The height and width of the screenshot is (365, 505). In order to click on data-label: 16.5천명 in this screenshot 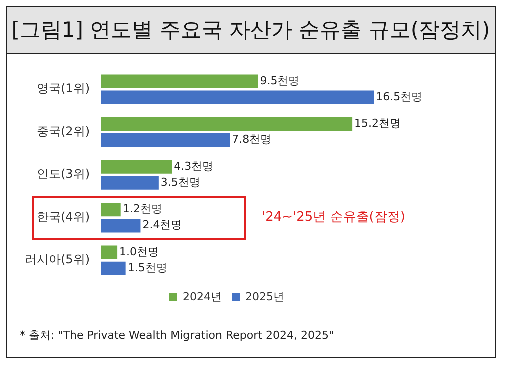, I will do `click(399, 97)`.